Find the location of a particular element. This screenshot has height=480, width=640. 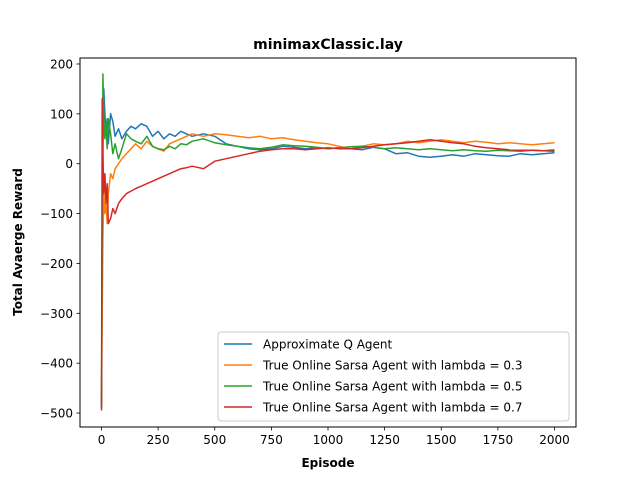

x-tick-label: 2000 is located at coordinates (554, 440).